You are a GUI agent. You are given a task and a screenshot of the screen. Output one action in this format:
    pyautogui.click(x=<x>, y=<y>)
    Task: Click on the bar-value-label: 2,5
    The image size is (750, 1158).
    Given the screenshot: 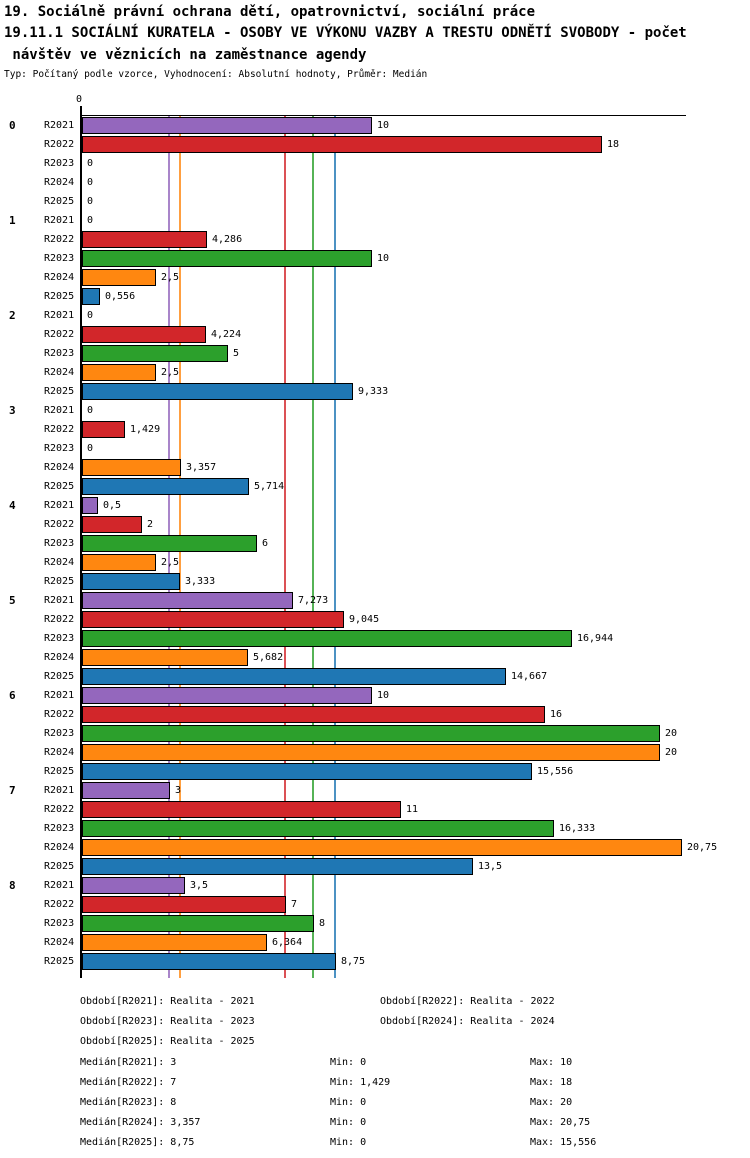 What is the action you would take?
    pyautogui.click(x=170, y=562)
    